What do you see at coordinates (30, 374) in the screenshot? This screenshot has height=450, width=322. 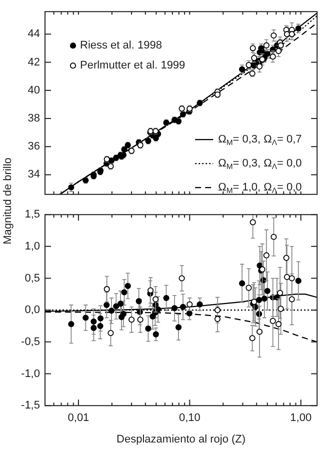 I see `y-tick-label: -1,0` at bounding box center [30, 374].